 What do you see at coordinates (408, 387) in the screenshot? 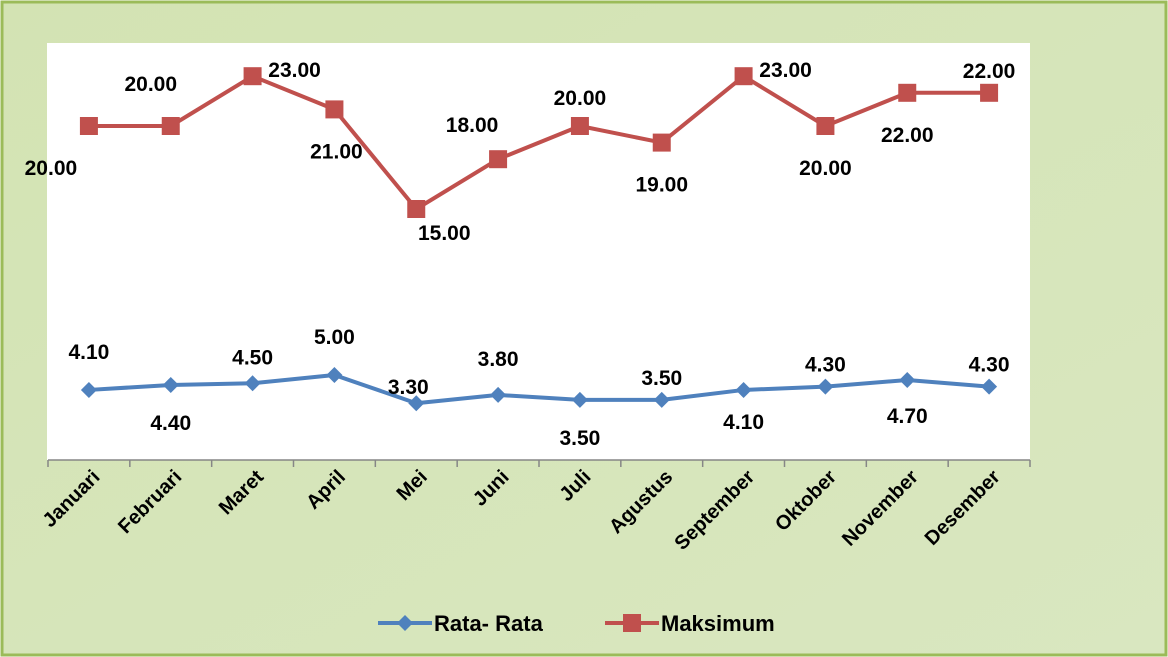
I see `data-label: 3.30` at bounding box center [408, 387].